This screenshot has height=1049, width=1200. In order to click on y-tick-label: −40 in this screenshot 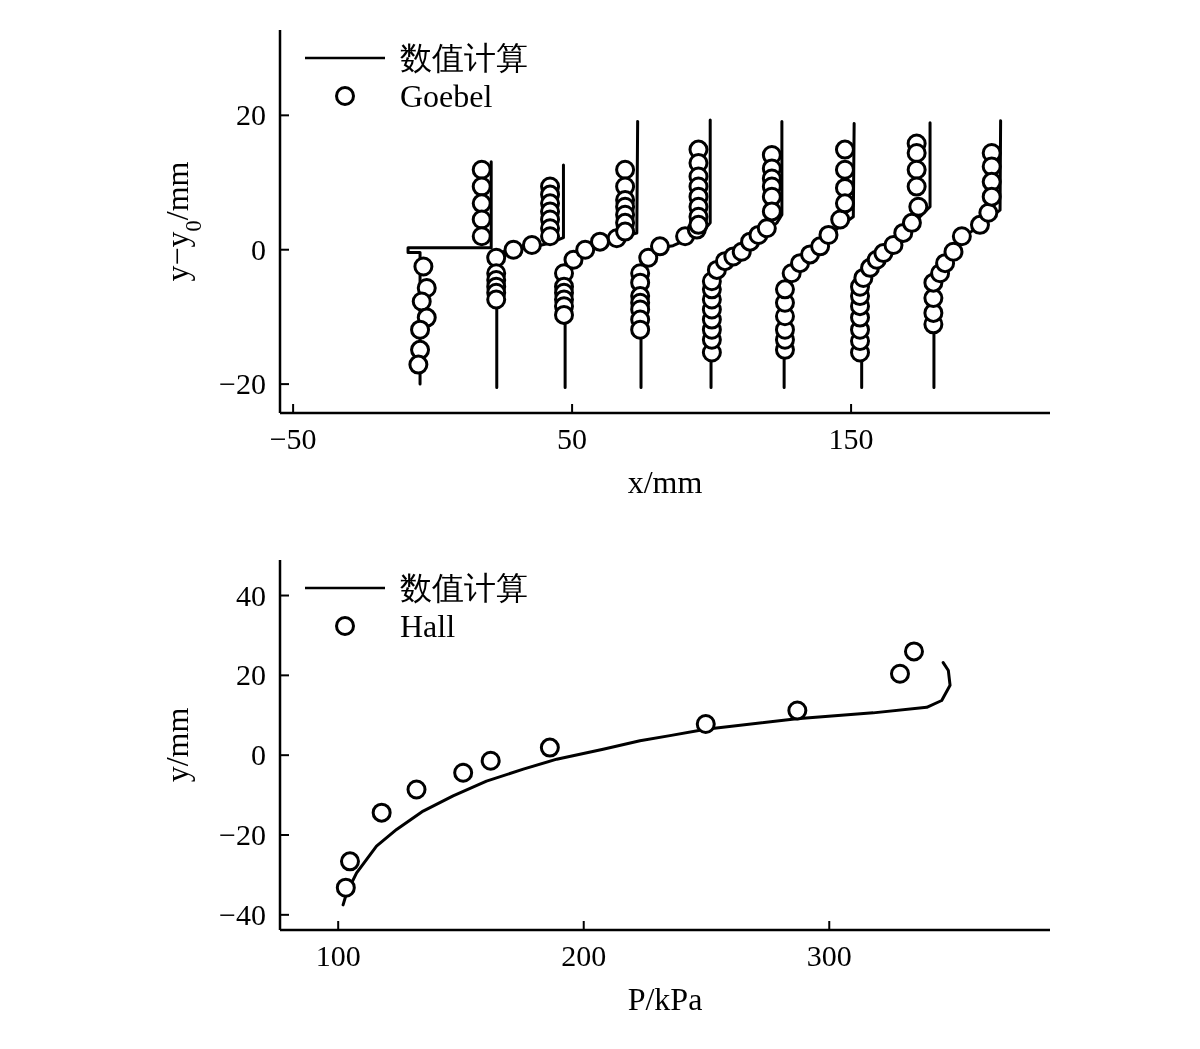, I will do `click(242, 914)`.